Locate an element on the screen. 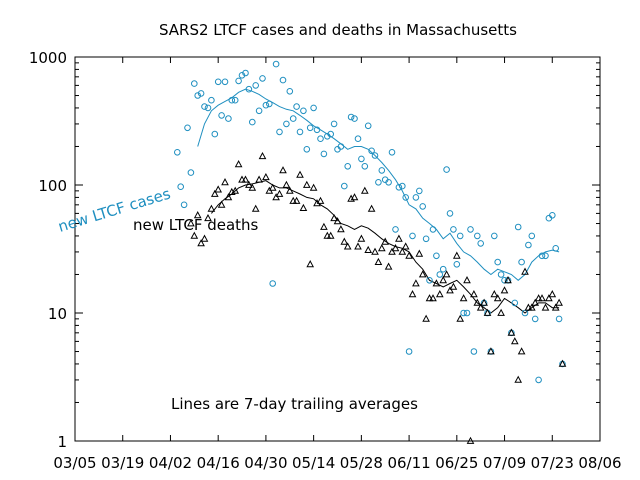 This screenshot has height=480, width=640. y-tick-label: 10 is located at coordinates (57, 314).